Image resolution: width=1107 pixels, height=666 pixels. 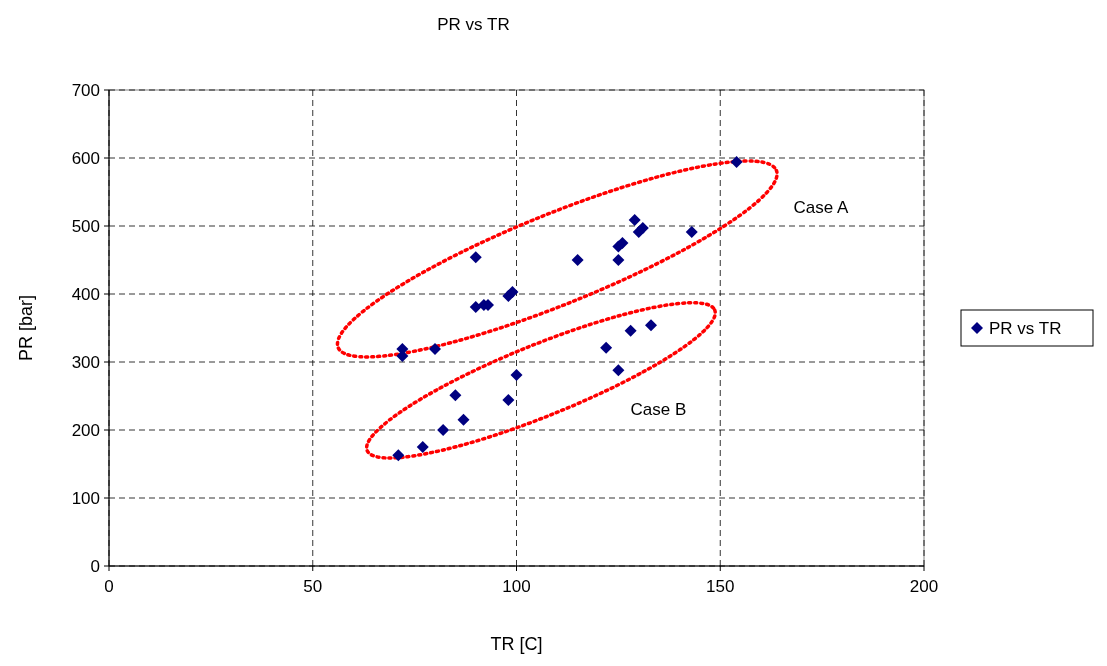 What do you see at coordinates (85, 498) in the screenshot?
I see `y-tick-label: 100` at bounding box center [85, 498].